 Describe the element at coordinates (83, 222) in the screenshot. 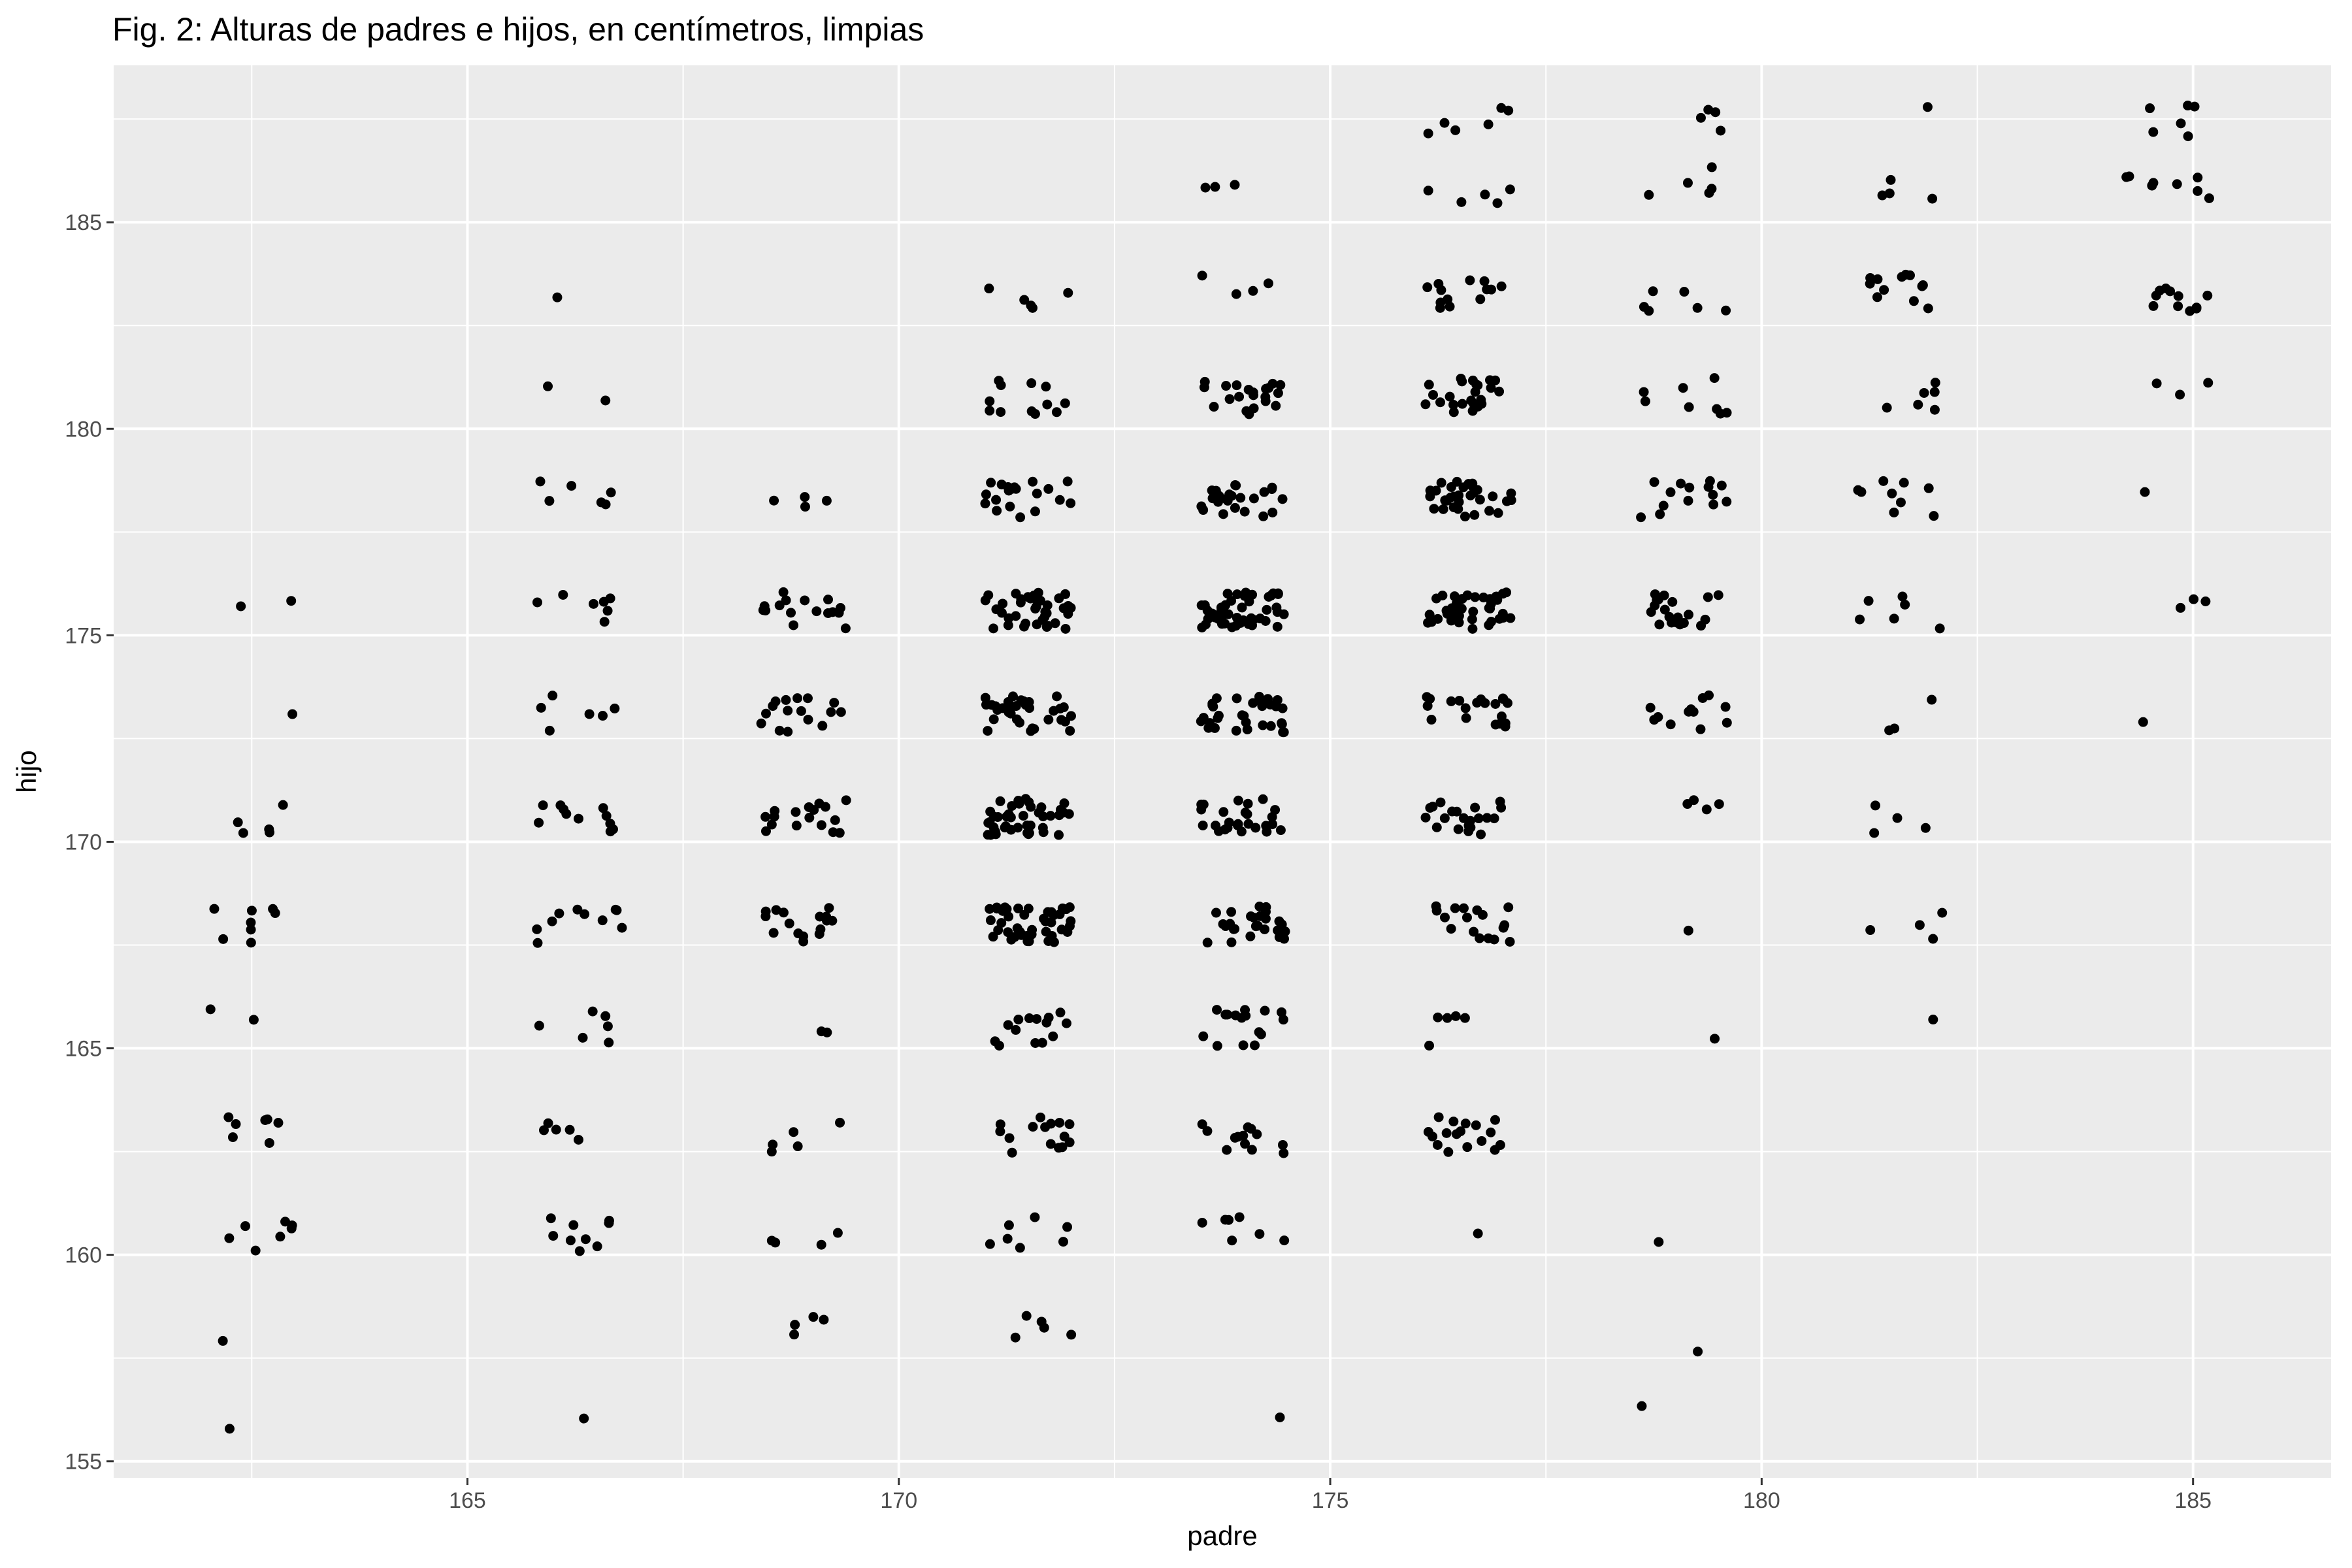

I see `y-tick-label: 185` at that location.